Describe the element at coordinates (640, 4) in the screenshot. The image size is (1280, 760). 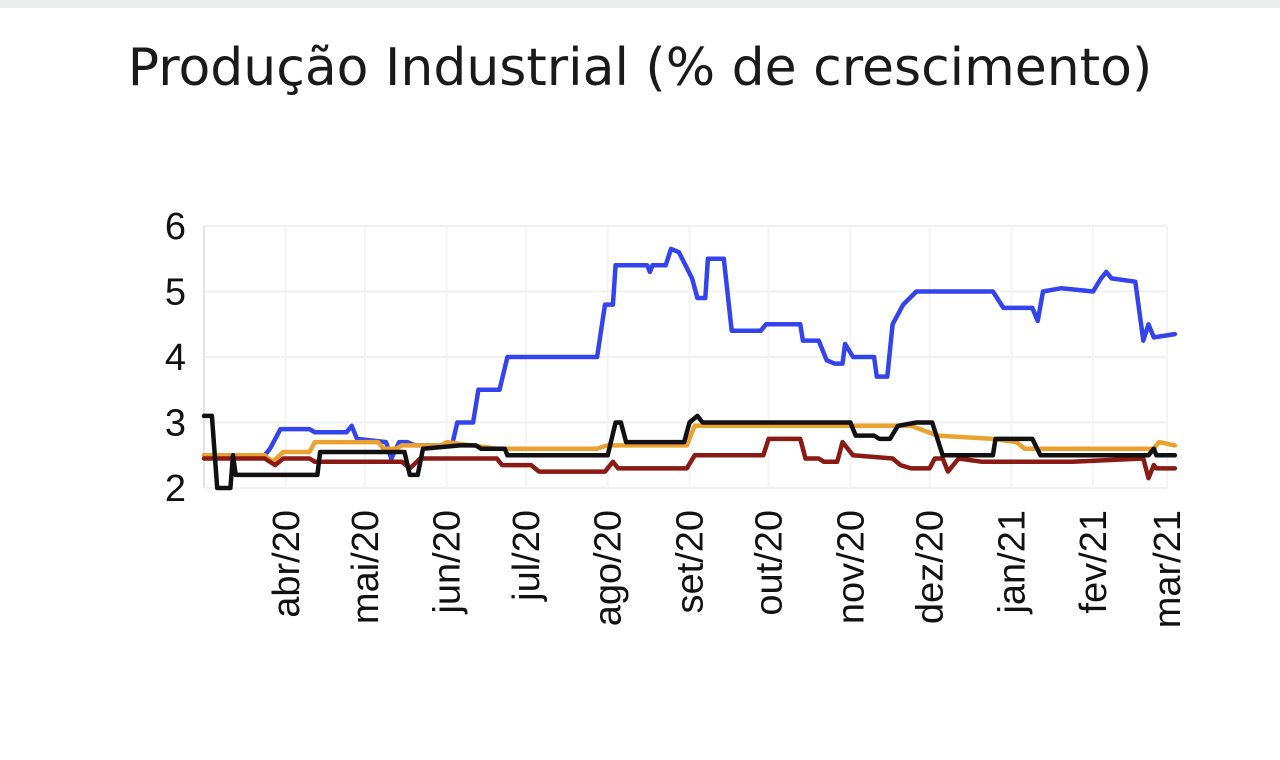
I see `top-strip` at that location.